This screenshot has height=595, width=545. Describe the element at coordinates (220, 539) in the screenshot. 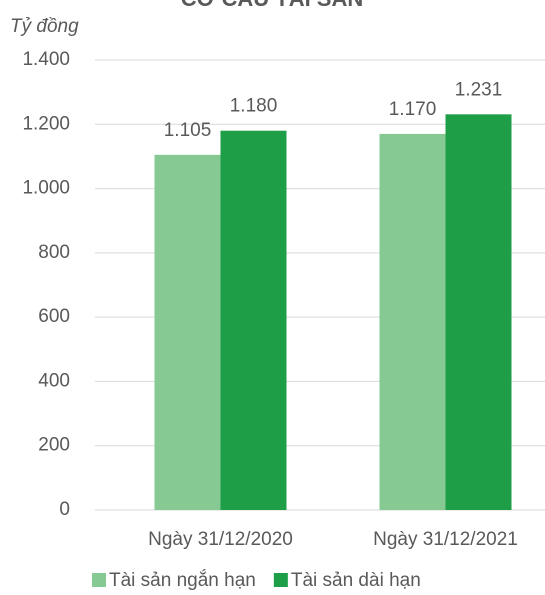

I see `x-tick-label: Ngày 31/12/2020` at that location.